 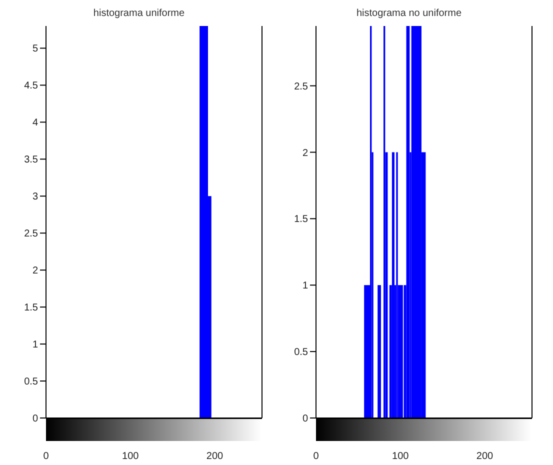 I want to click on y-tick-label: 5, so click(x=35, y=49).